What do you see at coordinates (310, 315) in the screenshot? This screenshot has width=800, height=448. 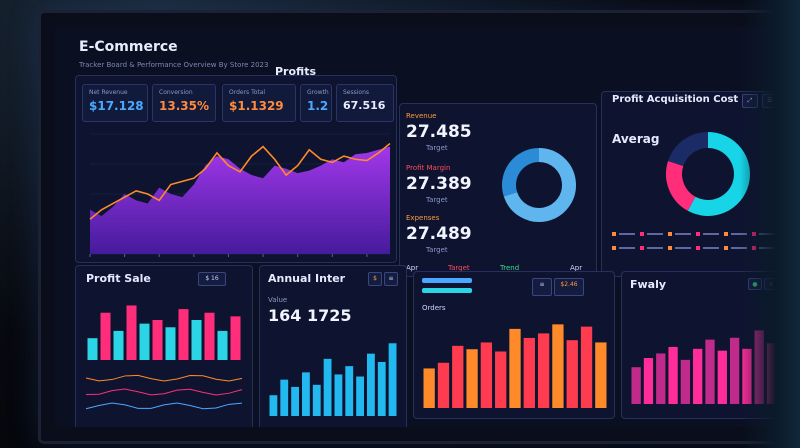 I see `annual-value: 164 1725` at bounding box center [310, 315].